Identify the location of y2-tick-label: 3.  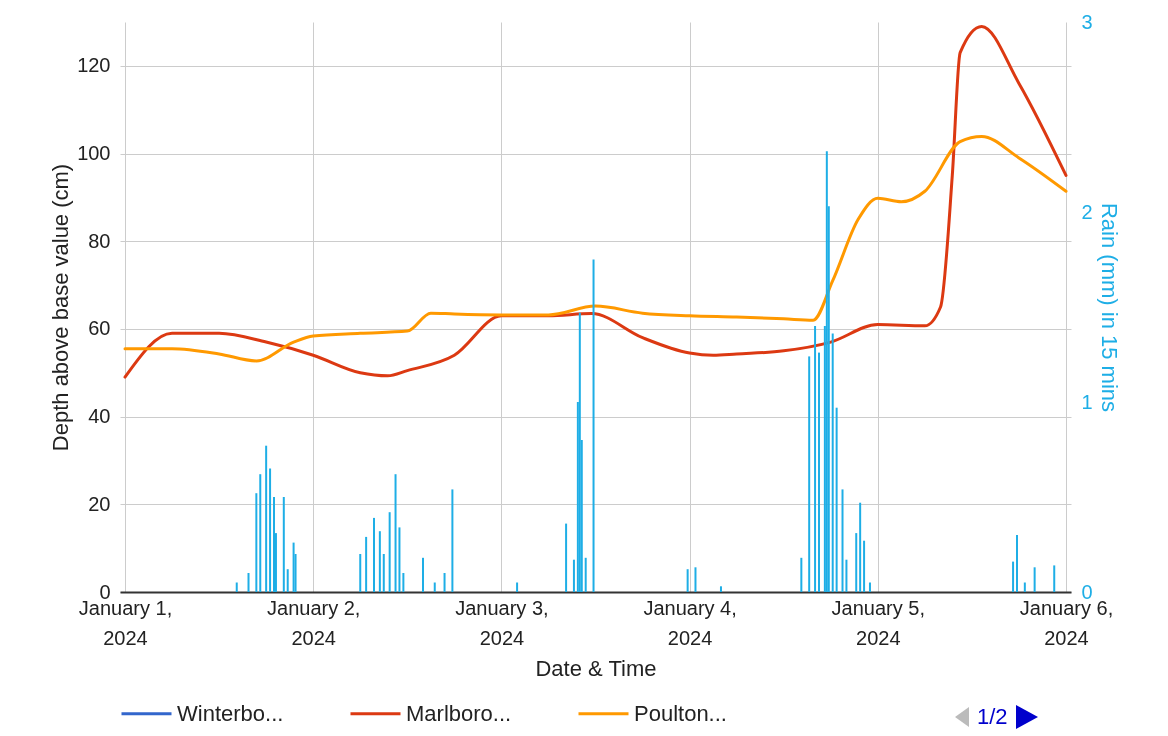
(1087, 21).